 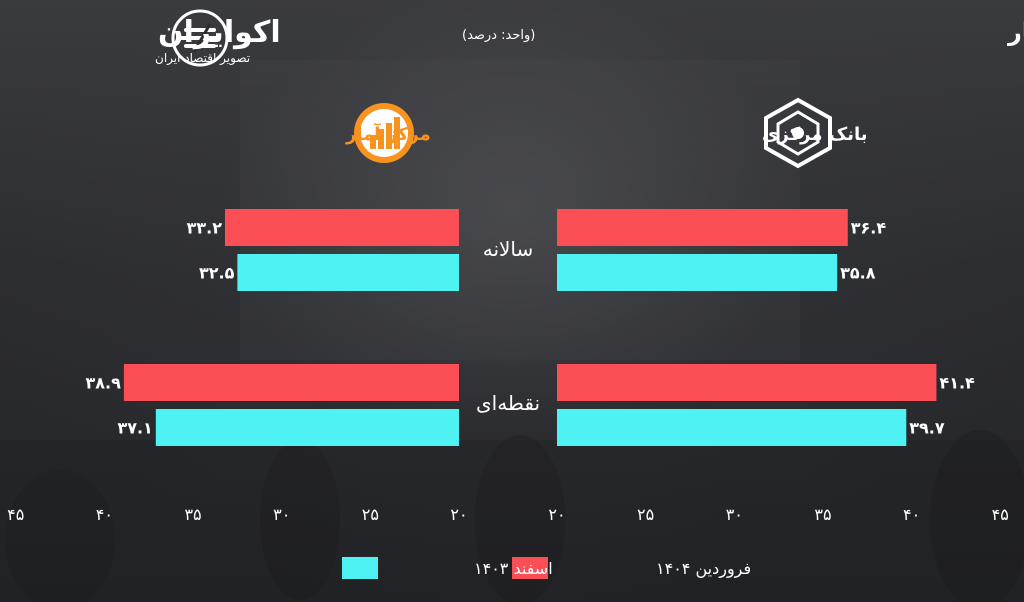 What do you see at coordinates (307, 427) in the screenshot?
I see `amar-bar-point-esfand` at bounding box center [307, 427].